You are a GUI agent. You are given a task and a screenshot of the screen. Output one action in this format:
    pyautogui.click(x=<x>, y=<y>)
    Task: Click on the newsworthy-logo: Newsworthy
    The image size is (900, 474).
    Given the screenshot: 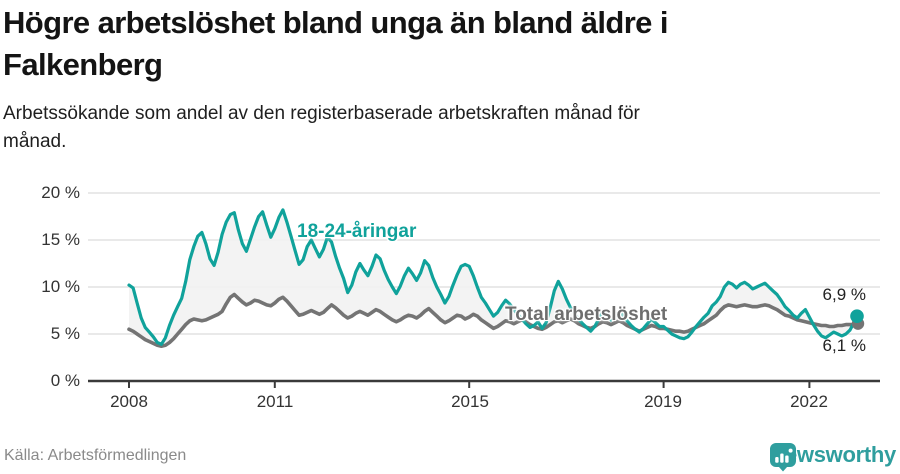 What is the action you would take?
    pyautogui.click(x=832, y=457)
    